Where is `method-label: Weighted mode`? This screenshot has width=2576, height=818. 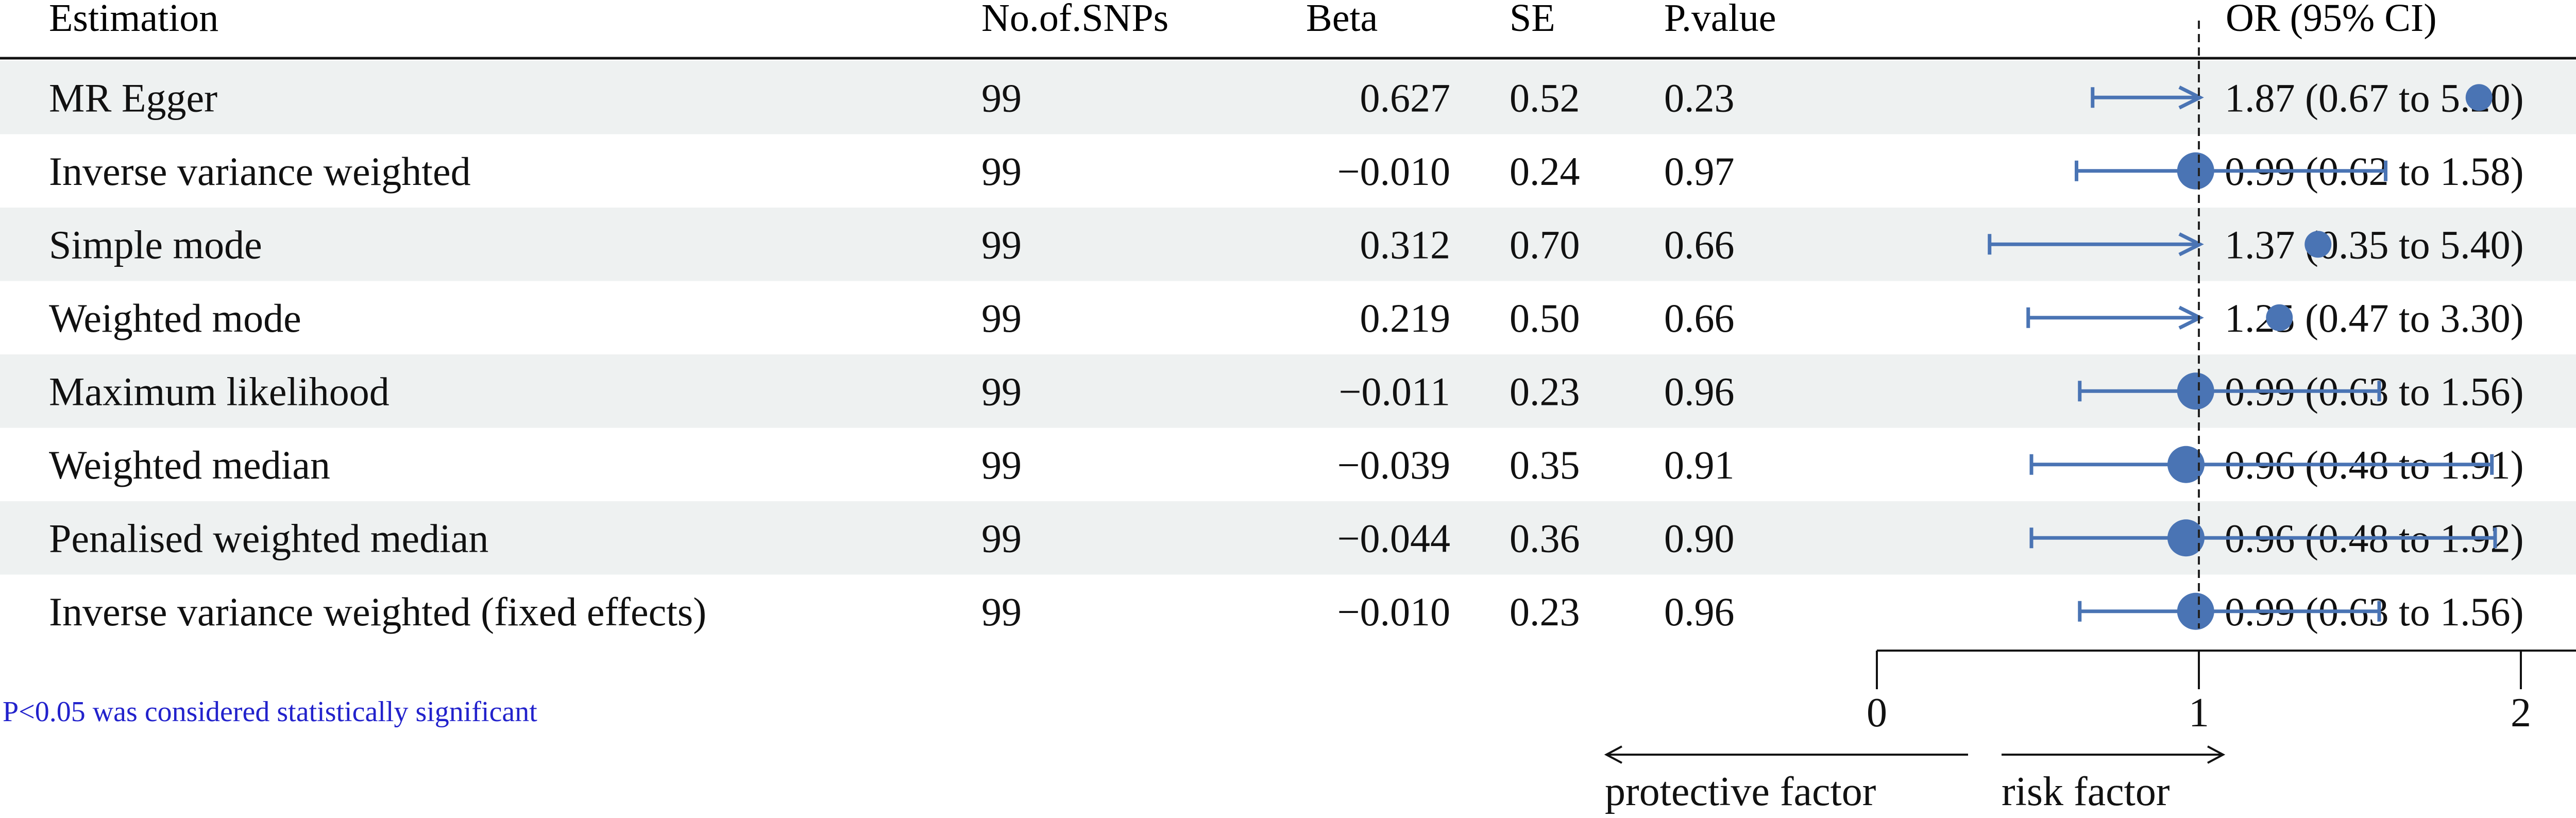
method-label: Weighted mode is located at coordinates (175, 318).